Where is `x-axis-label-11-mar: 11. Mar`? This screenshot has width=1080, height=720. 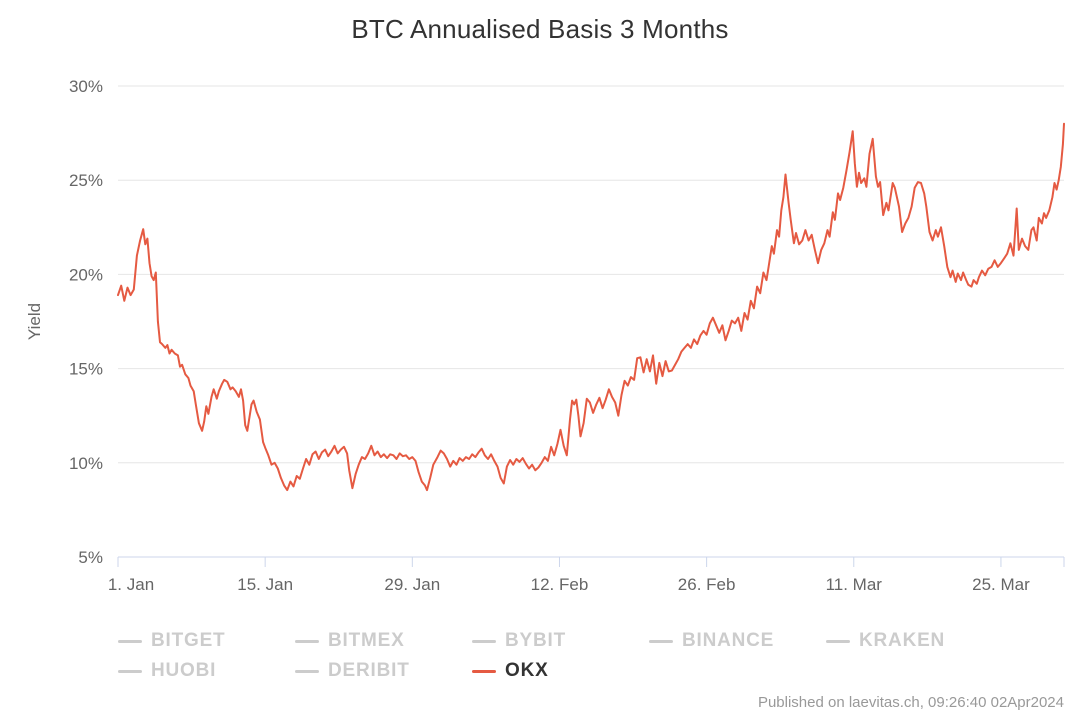
x-axis-label-11-mar: 11. Mar is located at coordinates (854, 584).